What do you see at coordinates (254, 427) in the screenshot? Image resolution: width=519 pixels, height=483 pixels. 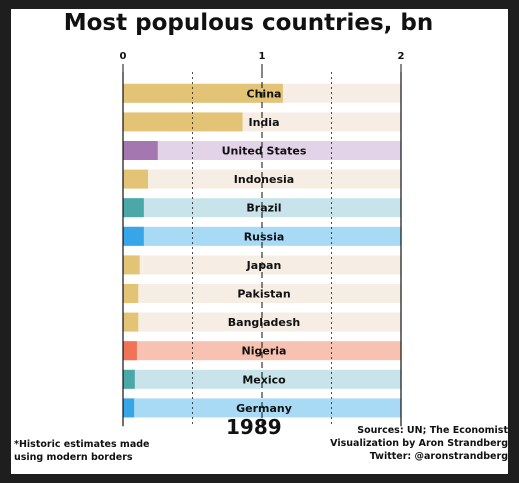 I see `year-label: 1989` at bounding box center [254, 427].